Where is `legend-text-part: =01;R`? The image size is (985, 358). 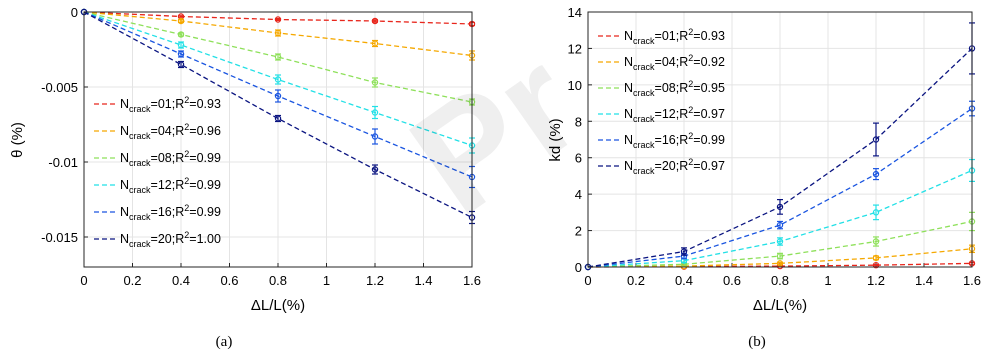 legend-text-part: =01;R is located at coordinates (672, 36).